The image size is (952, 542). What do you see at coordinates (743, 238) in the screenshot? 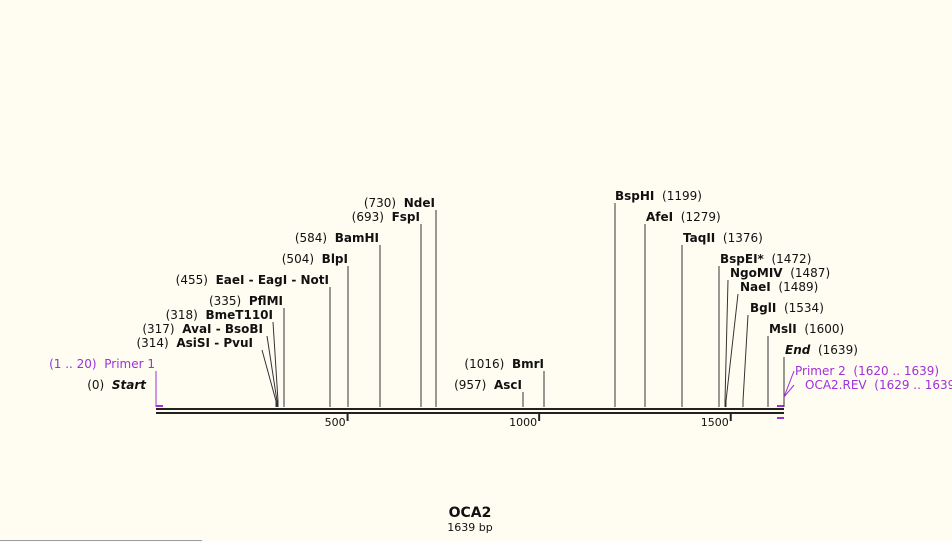
I see `feature-position: (1376)` at bounding box center [743, 238].